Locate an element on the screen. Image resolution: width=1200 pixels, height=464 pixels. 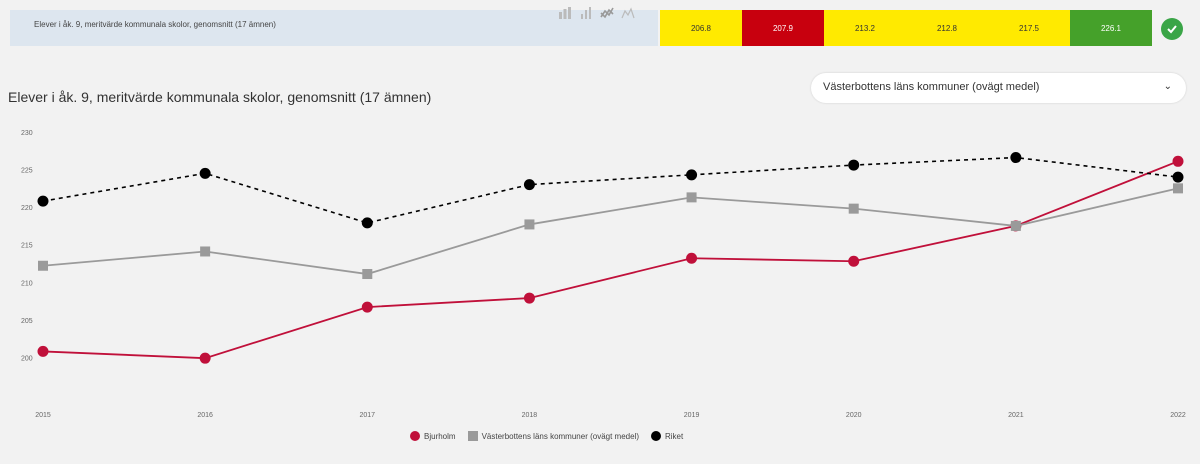
y-tick-label: 230 is located at coordinates (27, 133).